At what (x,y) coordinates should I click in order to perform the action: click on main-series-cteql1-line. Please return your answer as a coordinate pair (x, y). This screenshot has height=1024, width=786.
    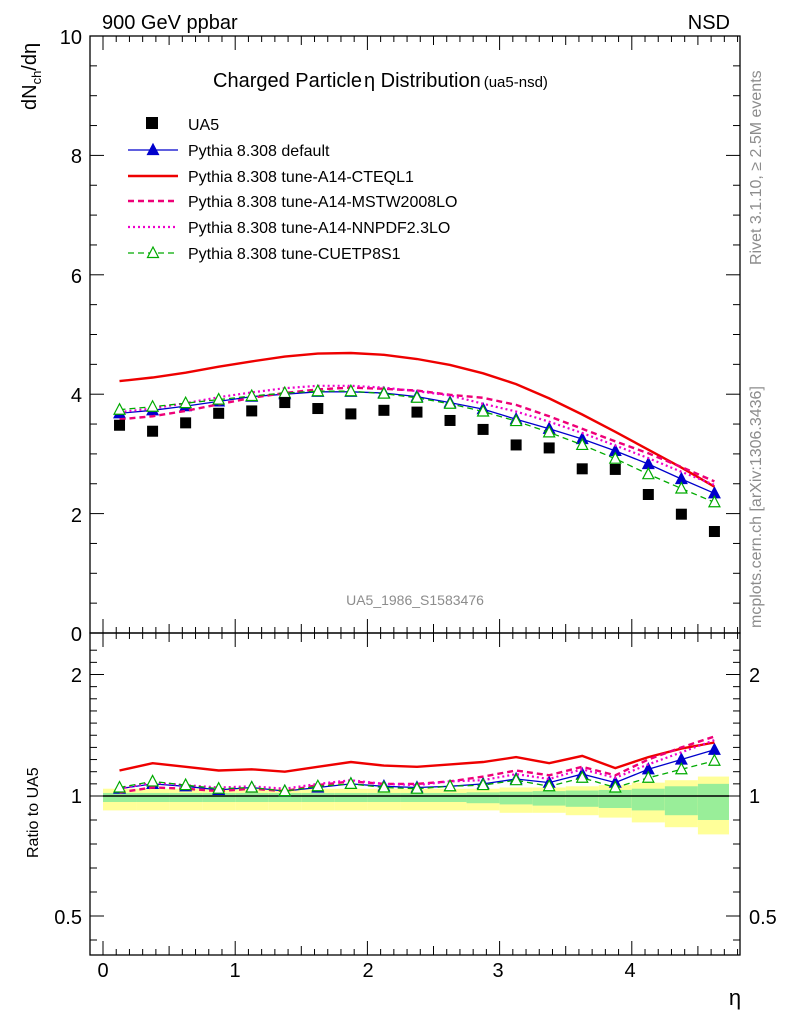
    Looking at the image, I should click on (417, 419).